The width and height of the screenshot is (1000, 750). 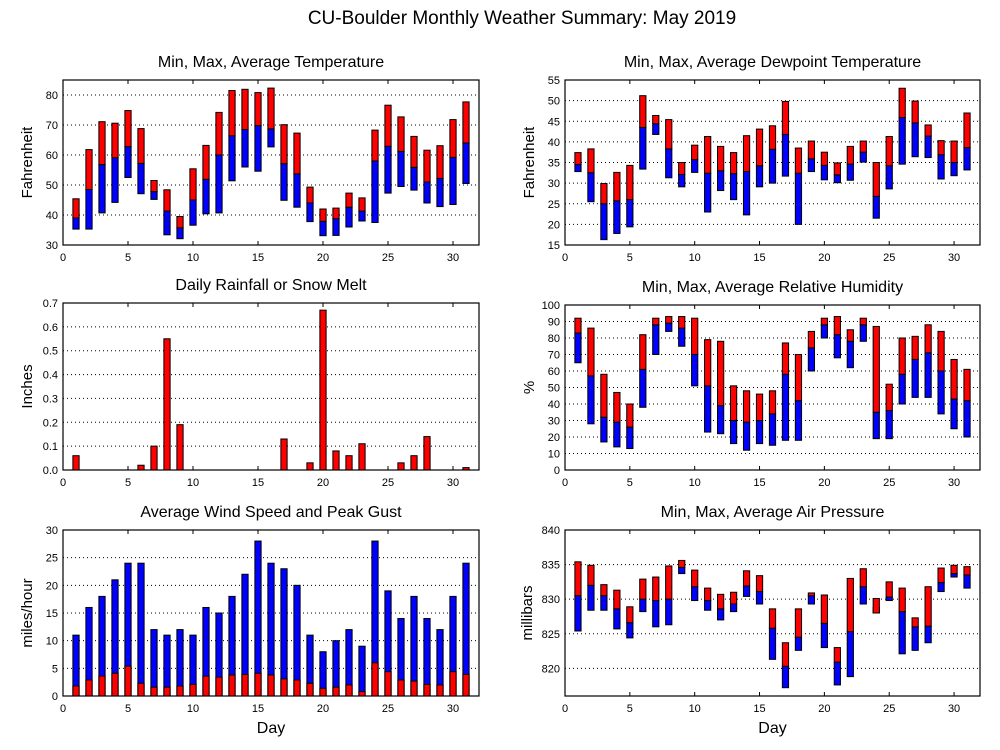 What do you see at coordinates (52, 246) in the screenshot?
I see `temperature-ytick-label: 30` at bounding box center [52, 246].